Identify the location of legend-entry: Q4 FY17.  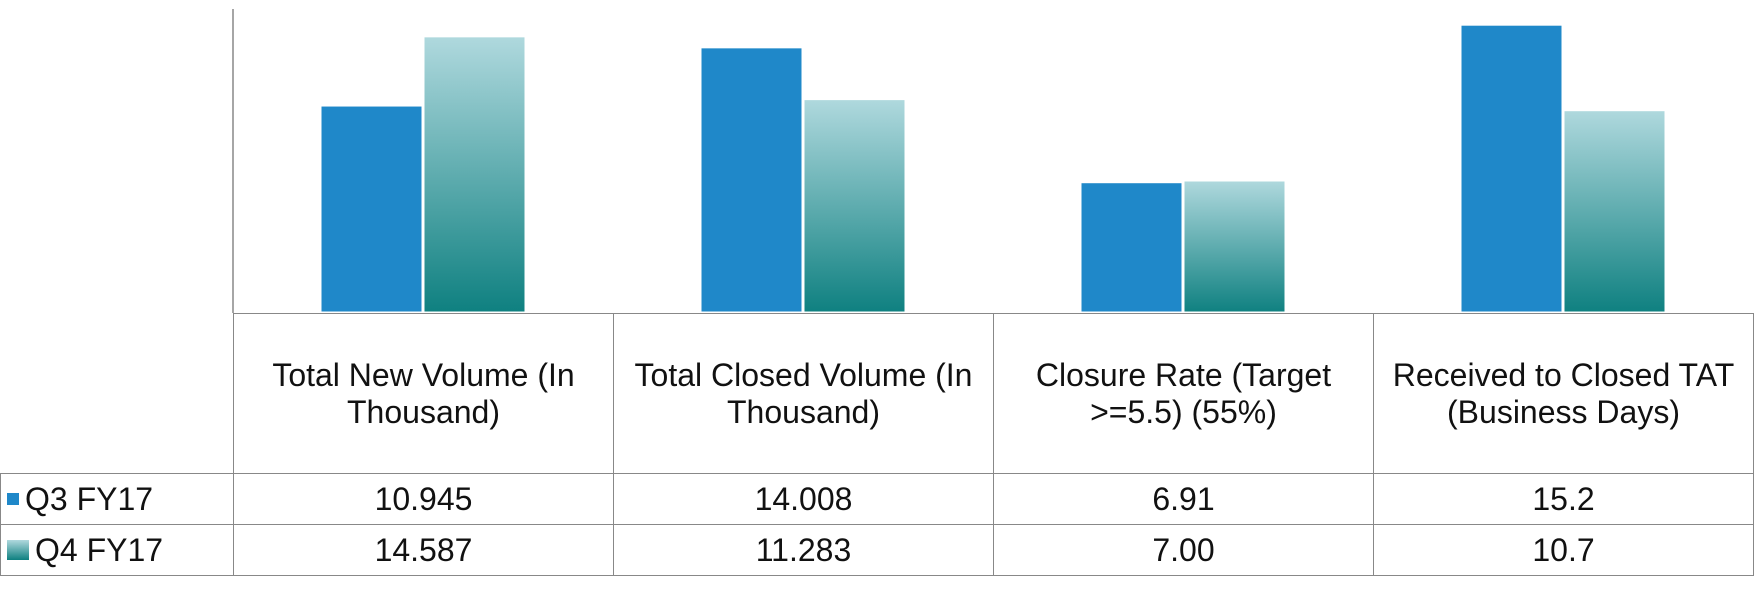
(117, 550).